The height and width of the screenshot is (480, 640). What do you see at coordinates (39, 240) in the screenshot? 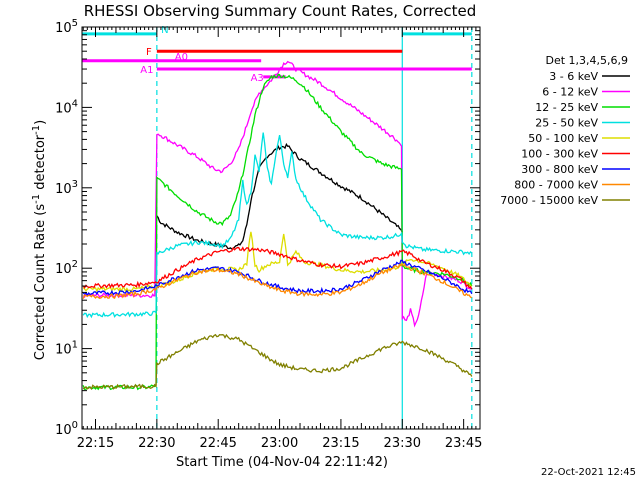
I see `y-axis-label: Corrected Count Rate (s-1 detector-1)` at bounding box center [39, 240].